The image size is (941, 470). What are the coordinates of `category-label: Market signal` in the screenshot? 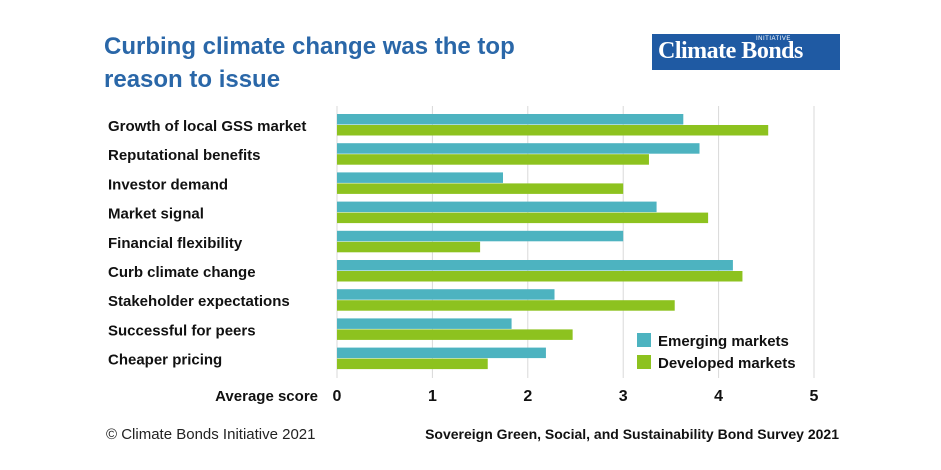 It's located at (156, 214).